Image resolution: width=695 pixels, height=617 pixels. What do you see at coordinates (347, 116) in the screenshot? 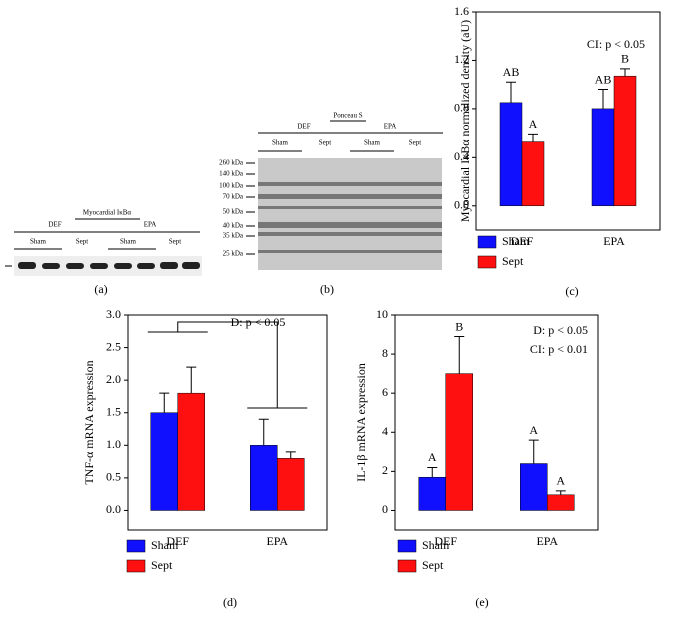
I see `blot-title: Ponceau S` at bounding box center [347, 116].